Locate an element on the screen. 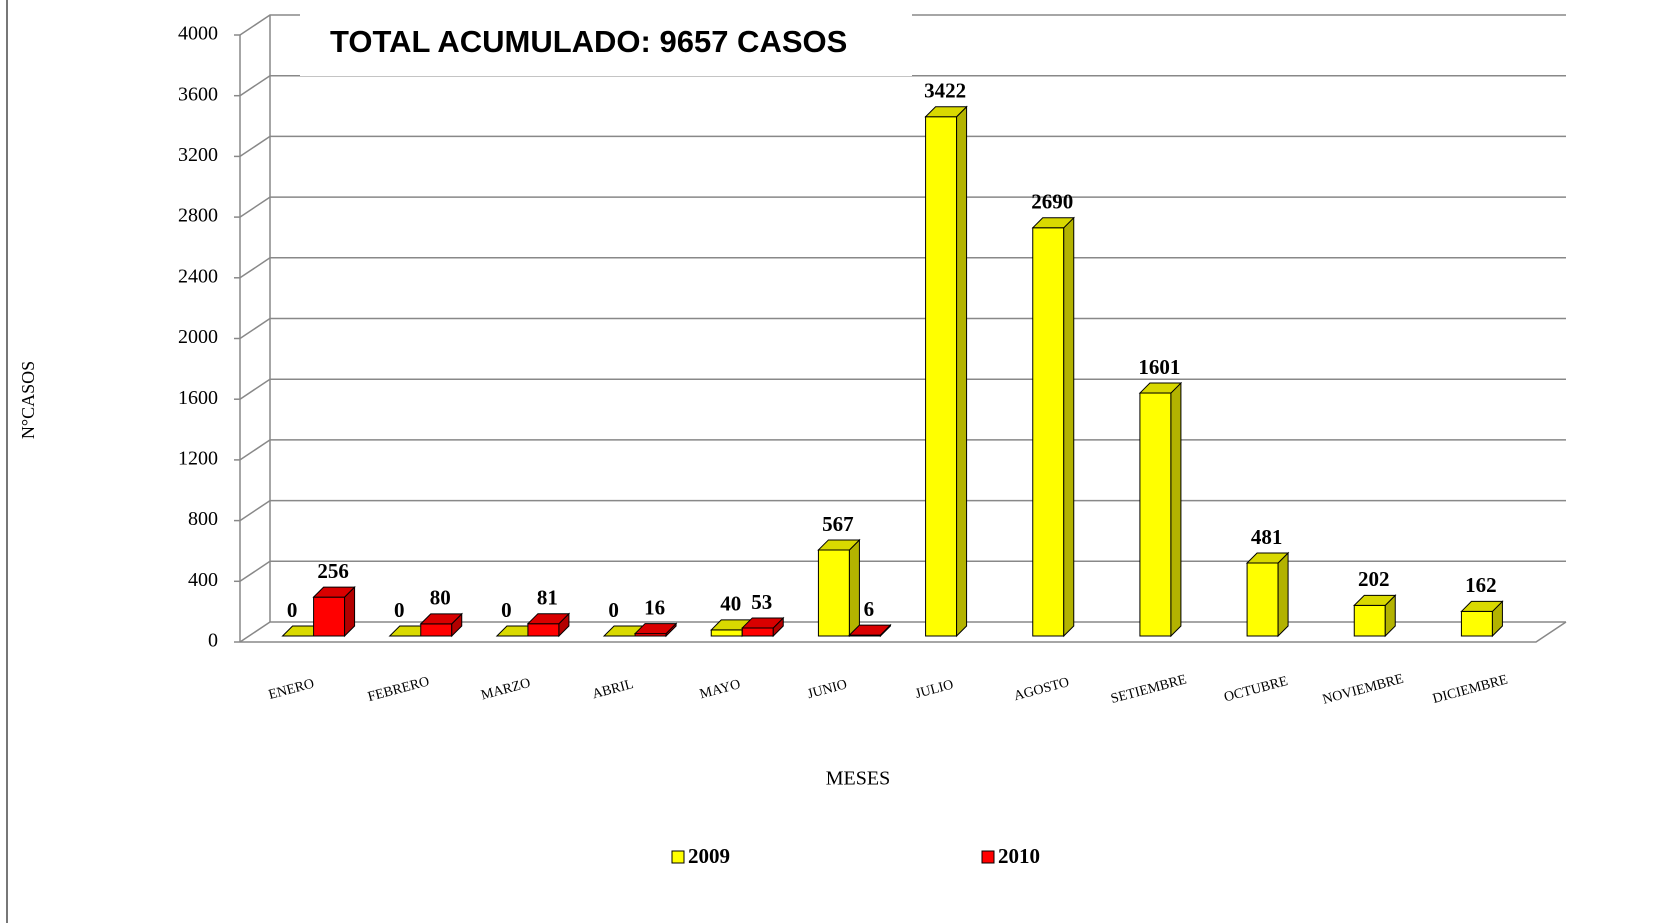 This screenshot has height=923, width=1666. y-tick-label: 400 is located at coordinates (203, 580).